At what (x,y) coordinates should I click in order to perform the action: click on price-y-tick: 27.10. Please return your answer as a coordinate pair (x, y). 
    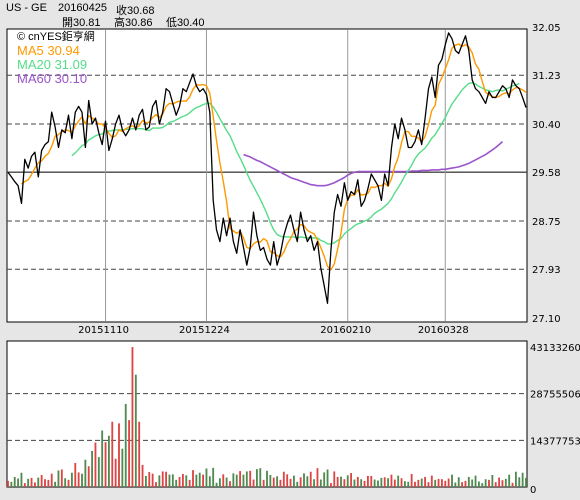
    Looking at the image, I should click on (546, 319).